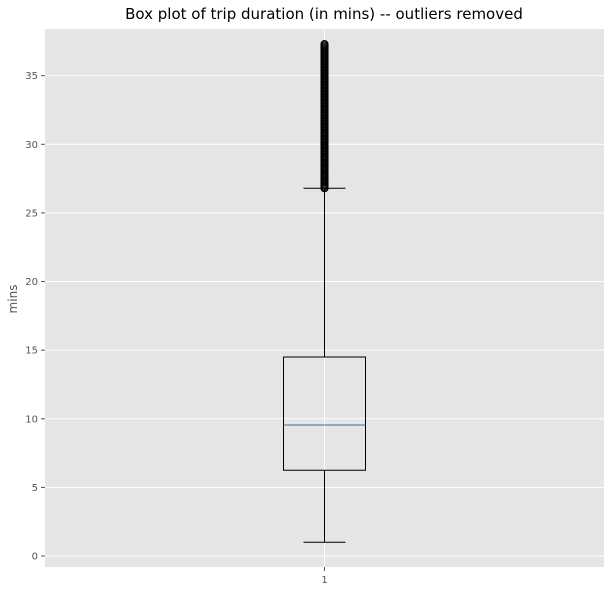  What do you see at coordinates (324, 44) in the screenshot?
I see `outlier-point` at bounding box center [324, 44].